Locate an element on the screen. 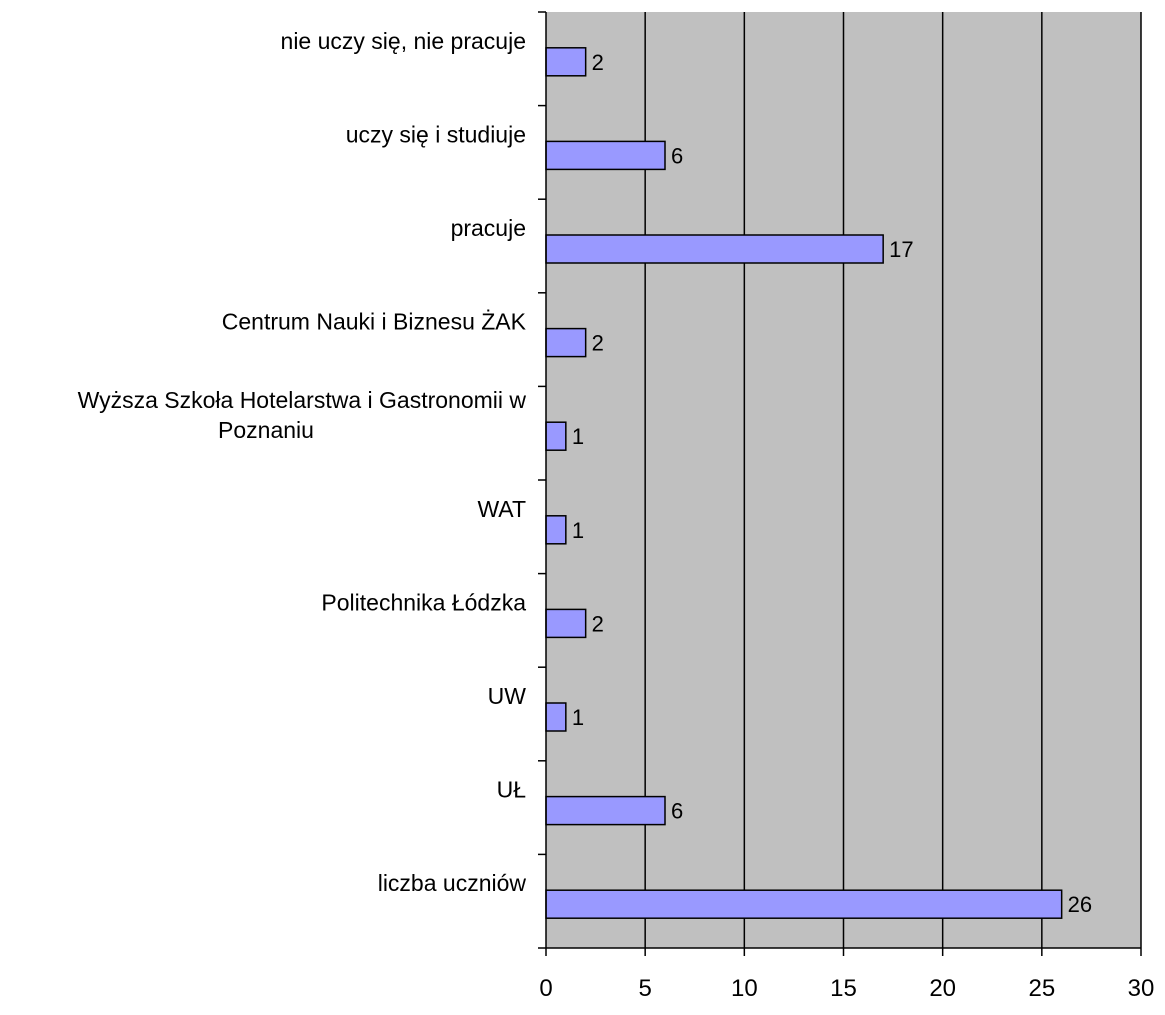 This screenshot has height=1015, width=1165. category-label: uczy się i studiuje is located at coordinates (436, 134).